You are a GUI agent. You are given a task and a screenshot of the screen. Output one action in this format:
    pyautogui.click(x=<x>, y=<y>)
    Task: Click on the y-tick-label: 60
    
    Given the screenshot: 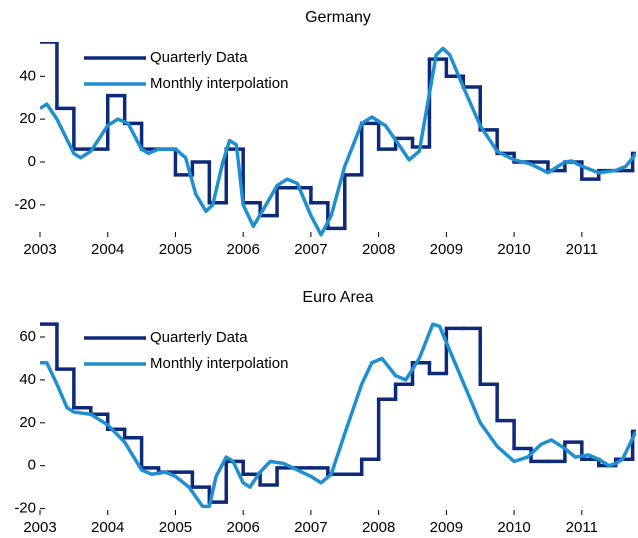 What is the action you would take?
    pyautogui.click(x=27, y=336)
    